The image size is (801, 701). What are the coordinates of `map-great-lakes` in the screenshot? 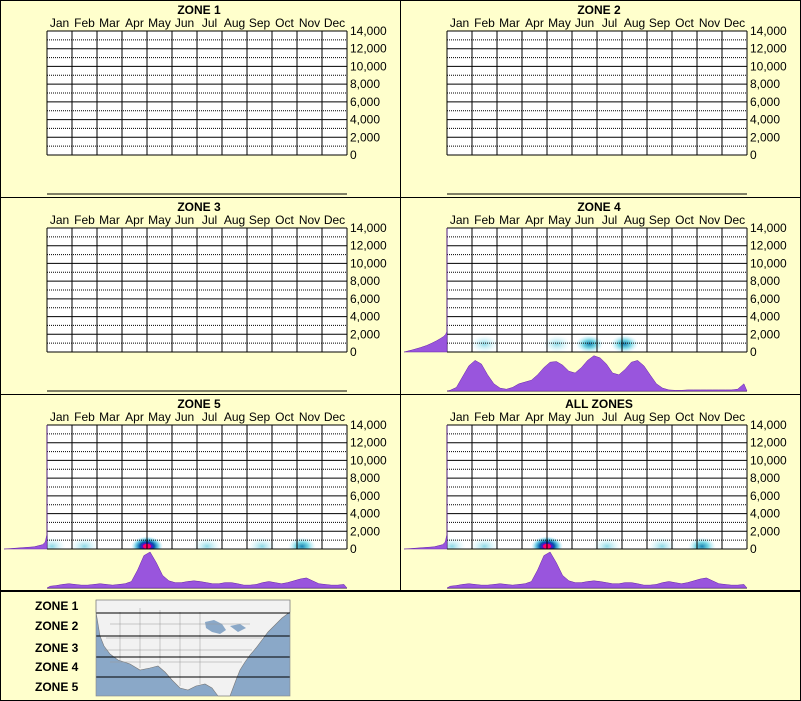 It's located at (225, 627).